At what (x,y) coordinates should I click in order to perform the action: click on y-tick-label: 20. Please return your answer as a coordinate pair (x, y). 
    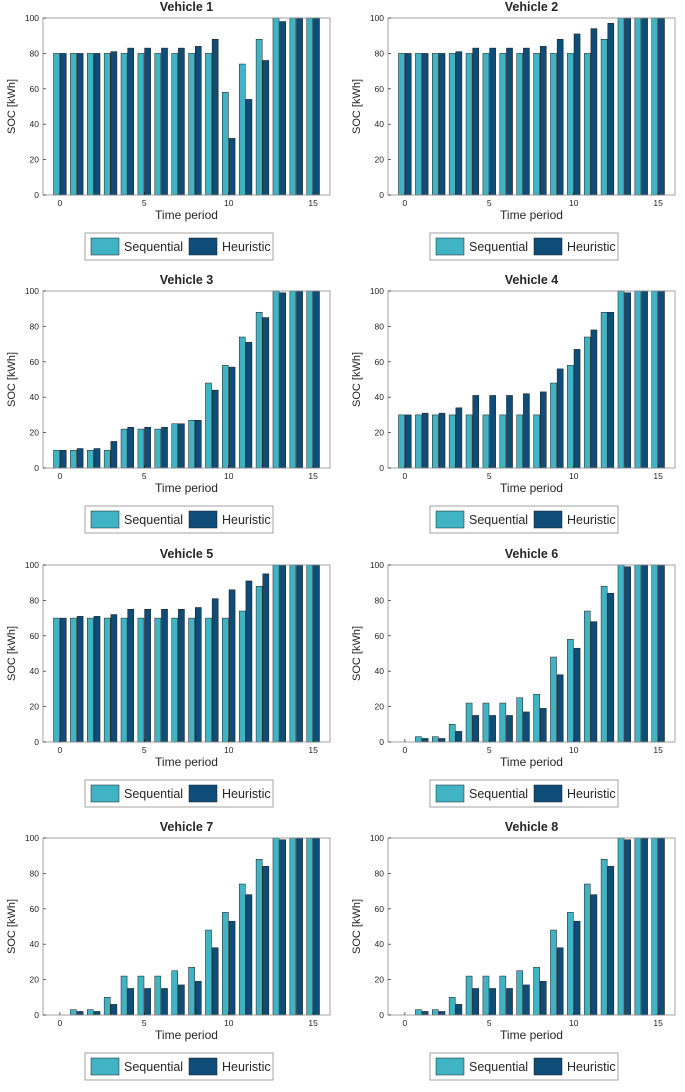
    Looking at the image, I should click on (35, 433).